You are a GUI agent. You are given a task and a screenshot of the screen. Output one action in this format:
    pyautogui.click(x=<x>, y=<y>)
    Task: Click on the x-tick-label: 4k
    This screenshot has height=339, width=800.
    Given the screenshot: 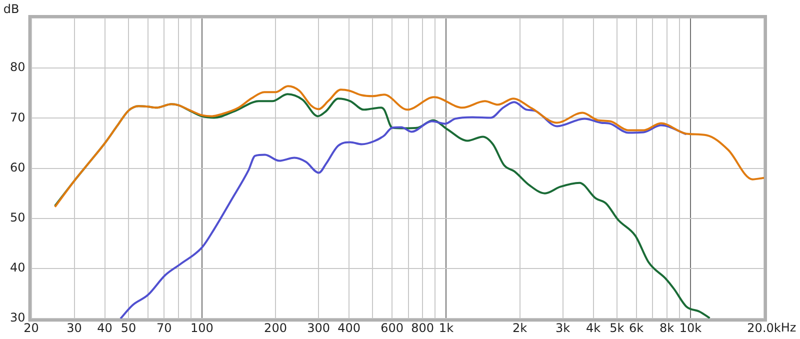 What is the action you would take?
    pyautogui.click(x=593, y=327)
    